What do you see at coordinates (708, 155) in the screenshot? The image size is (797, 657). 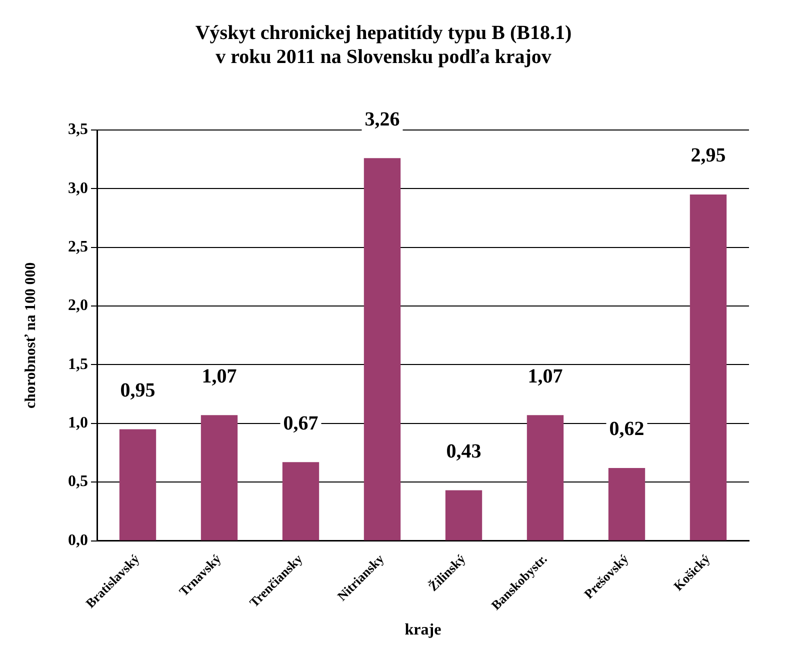 I see `data-label: 2,95` at bounding box center [708, 155].